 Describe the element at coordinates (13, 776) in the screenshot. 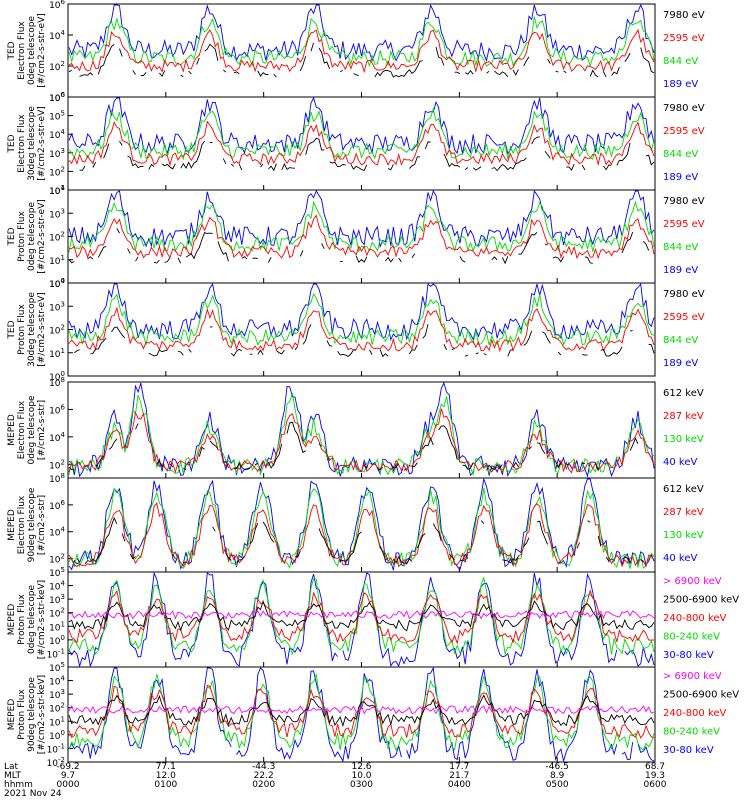

I see `x-row-label: MLT` at that location.